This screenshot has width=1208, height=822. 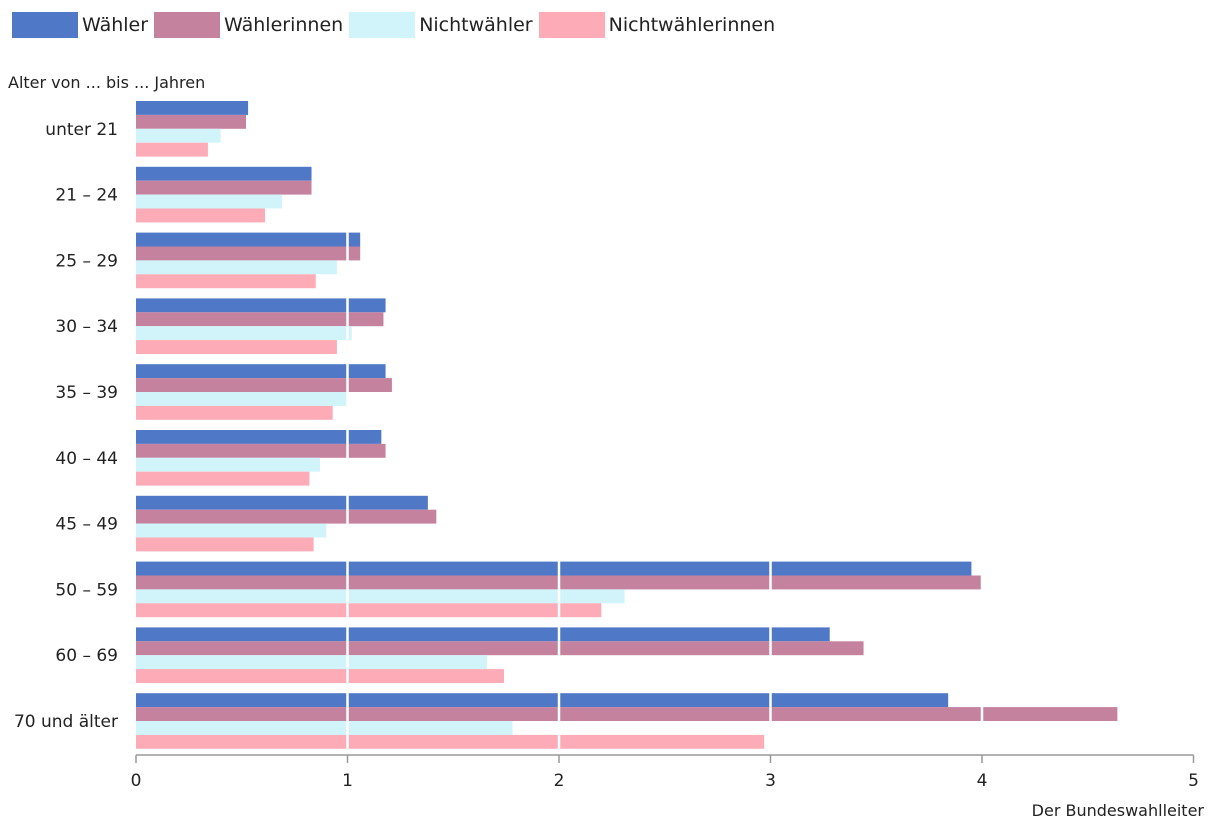 I want to click on category-label: 70 und älter, so click(x=66, y=722).